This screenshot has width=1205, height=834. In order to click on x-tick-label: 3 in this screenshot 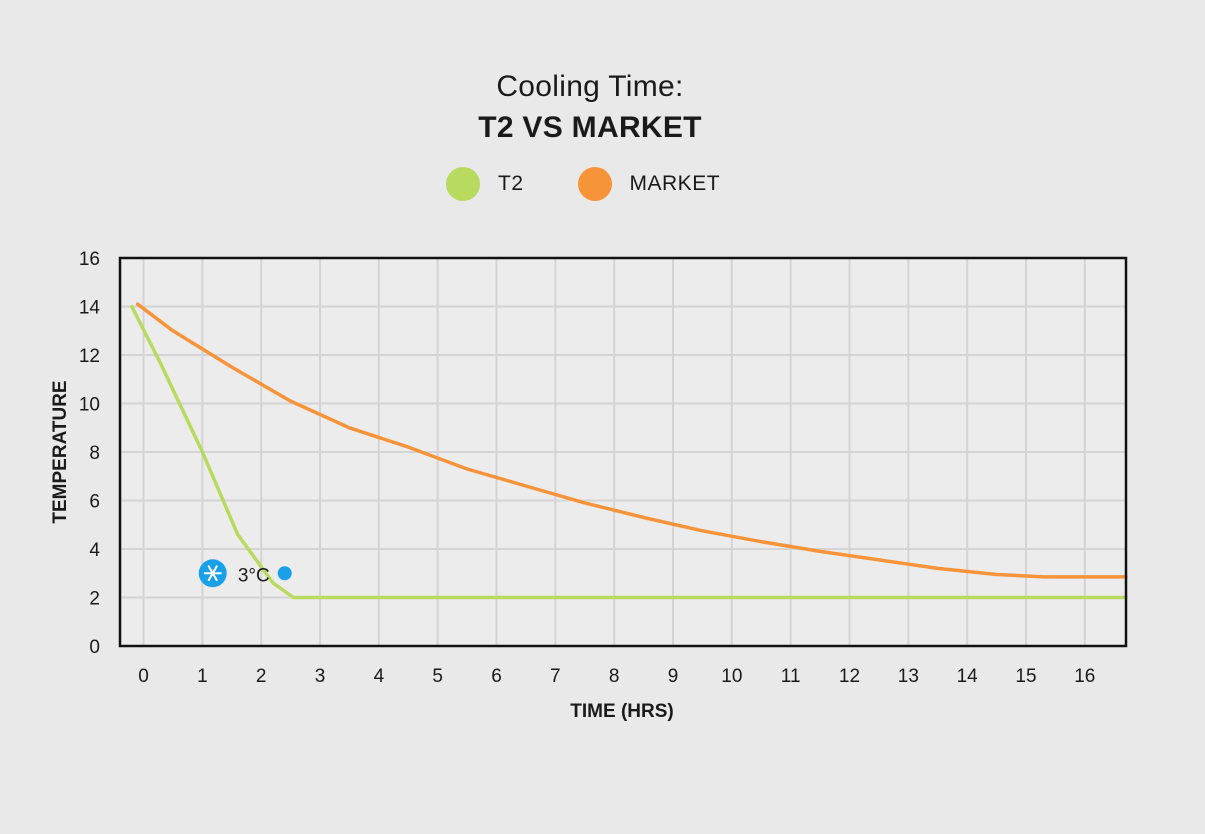, I will do `click(320, 676)`.